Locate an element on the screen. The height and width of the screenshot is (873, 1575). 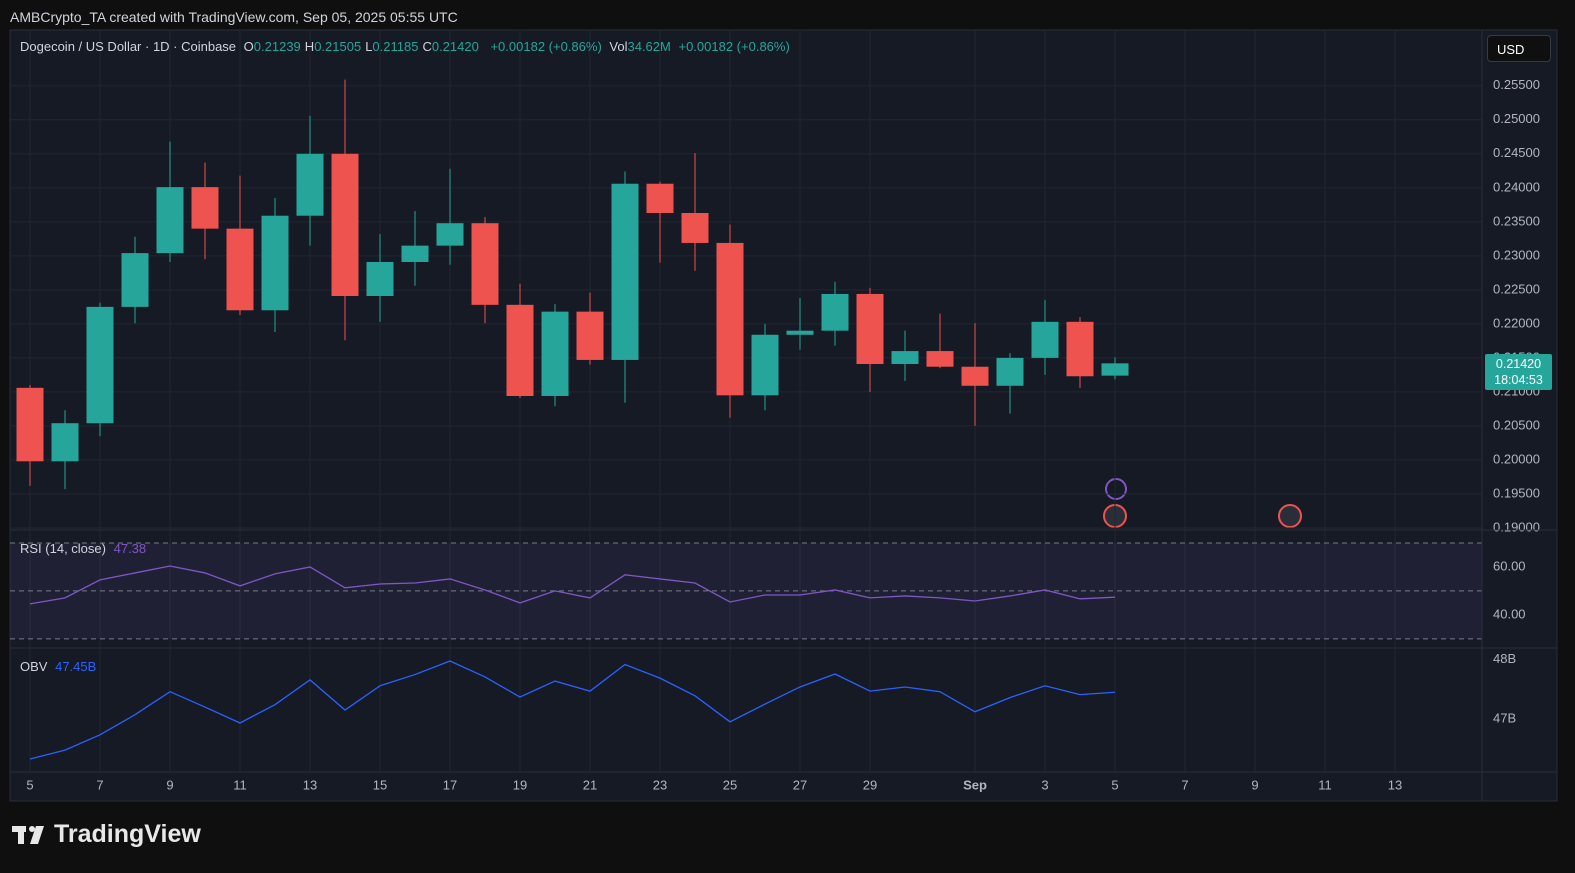
x-tick-label: 19 is located at coordinates (520, 784).